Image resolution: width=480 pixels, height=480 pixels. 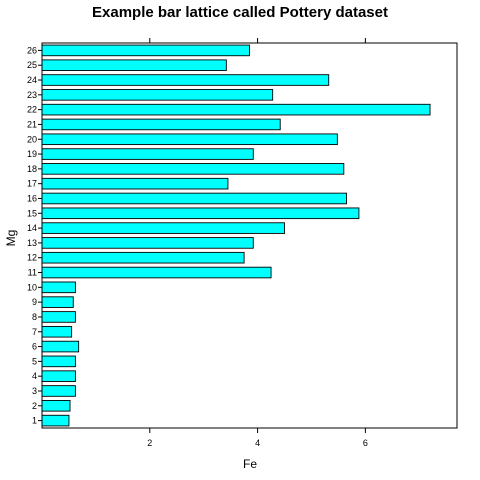 What do you see at coordinates (32, 198) in the screenshot?
I see `y-tick-label-16: 16` at bounding box center [32, 198].